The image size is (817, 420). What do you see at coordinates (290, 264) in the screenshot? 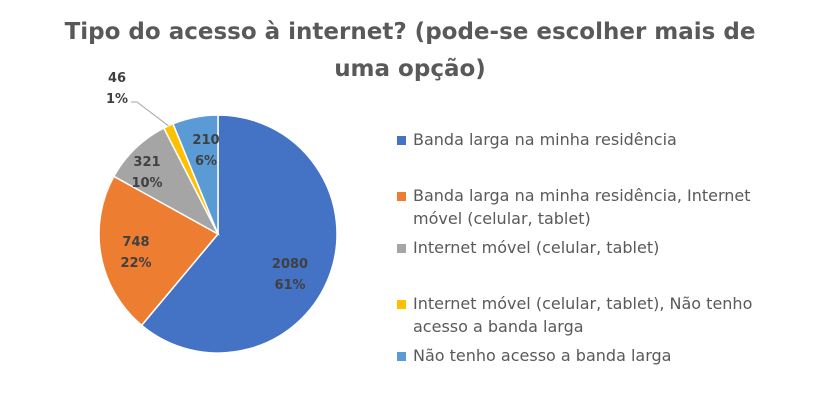
I see `data-label-value: 2080` at bounding box center [290, 264].